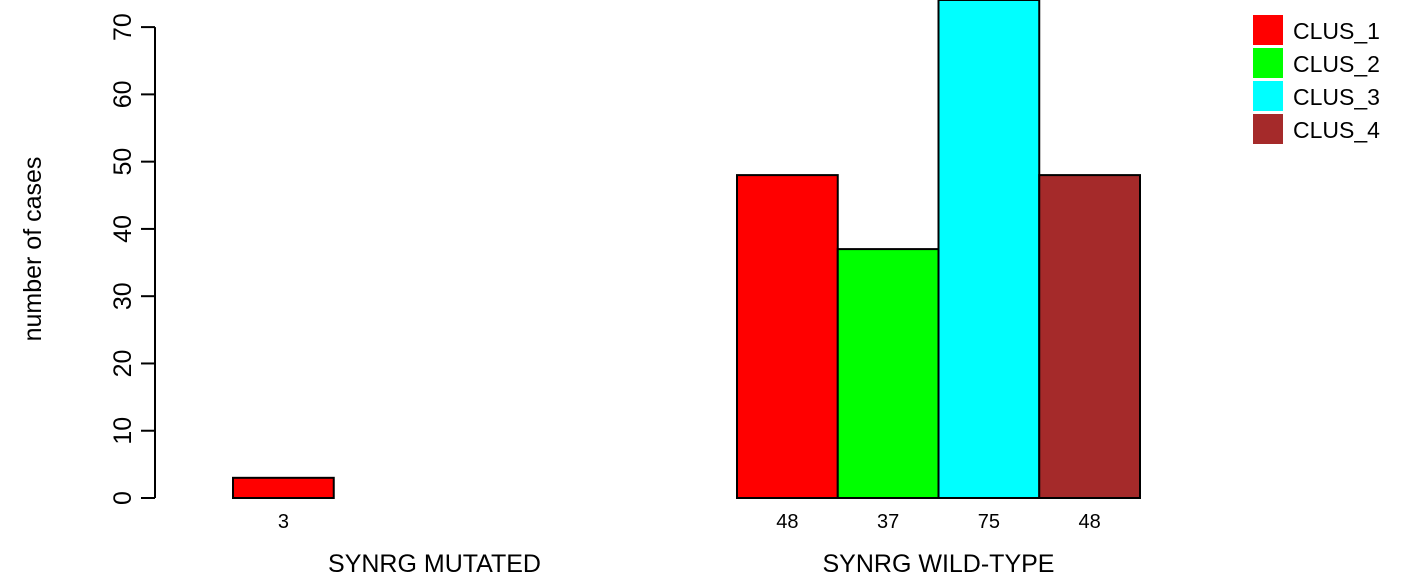  What do you see at coordinates (33, 249) in the screenshot?
I see `y-axis-label: number of cases` at bounding box center [33, 249].